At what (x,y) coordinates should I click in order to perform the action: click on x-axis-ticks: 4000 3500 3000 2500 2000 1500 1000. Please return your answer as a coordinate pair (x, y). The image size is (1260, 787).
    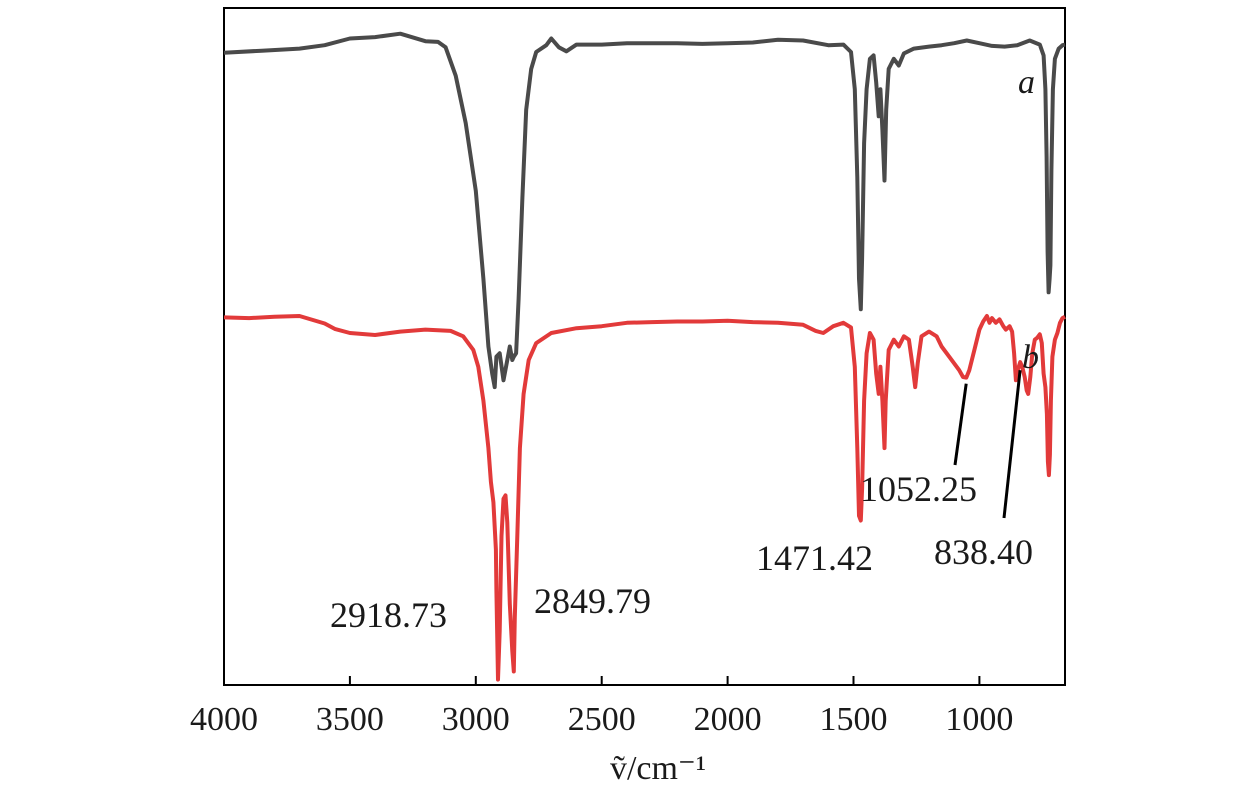
    Looking at the image, I should click on (601, 707).